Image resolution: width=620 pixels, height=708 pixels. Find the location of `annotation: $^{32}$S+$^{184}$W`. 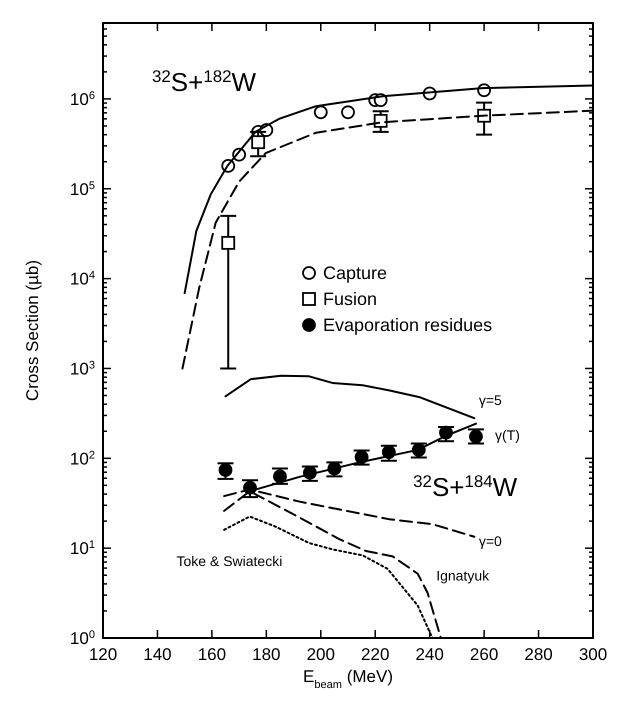

annotation: $^{32}$S+$^{184}$W is located at coordinates (465, 487).